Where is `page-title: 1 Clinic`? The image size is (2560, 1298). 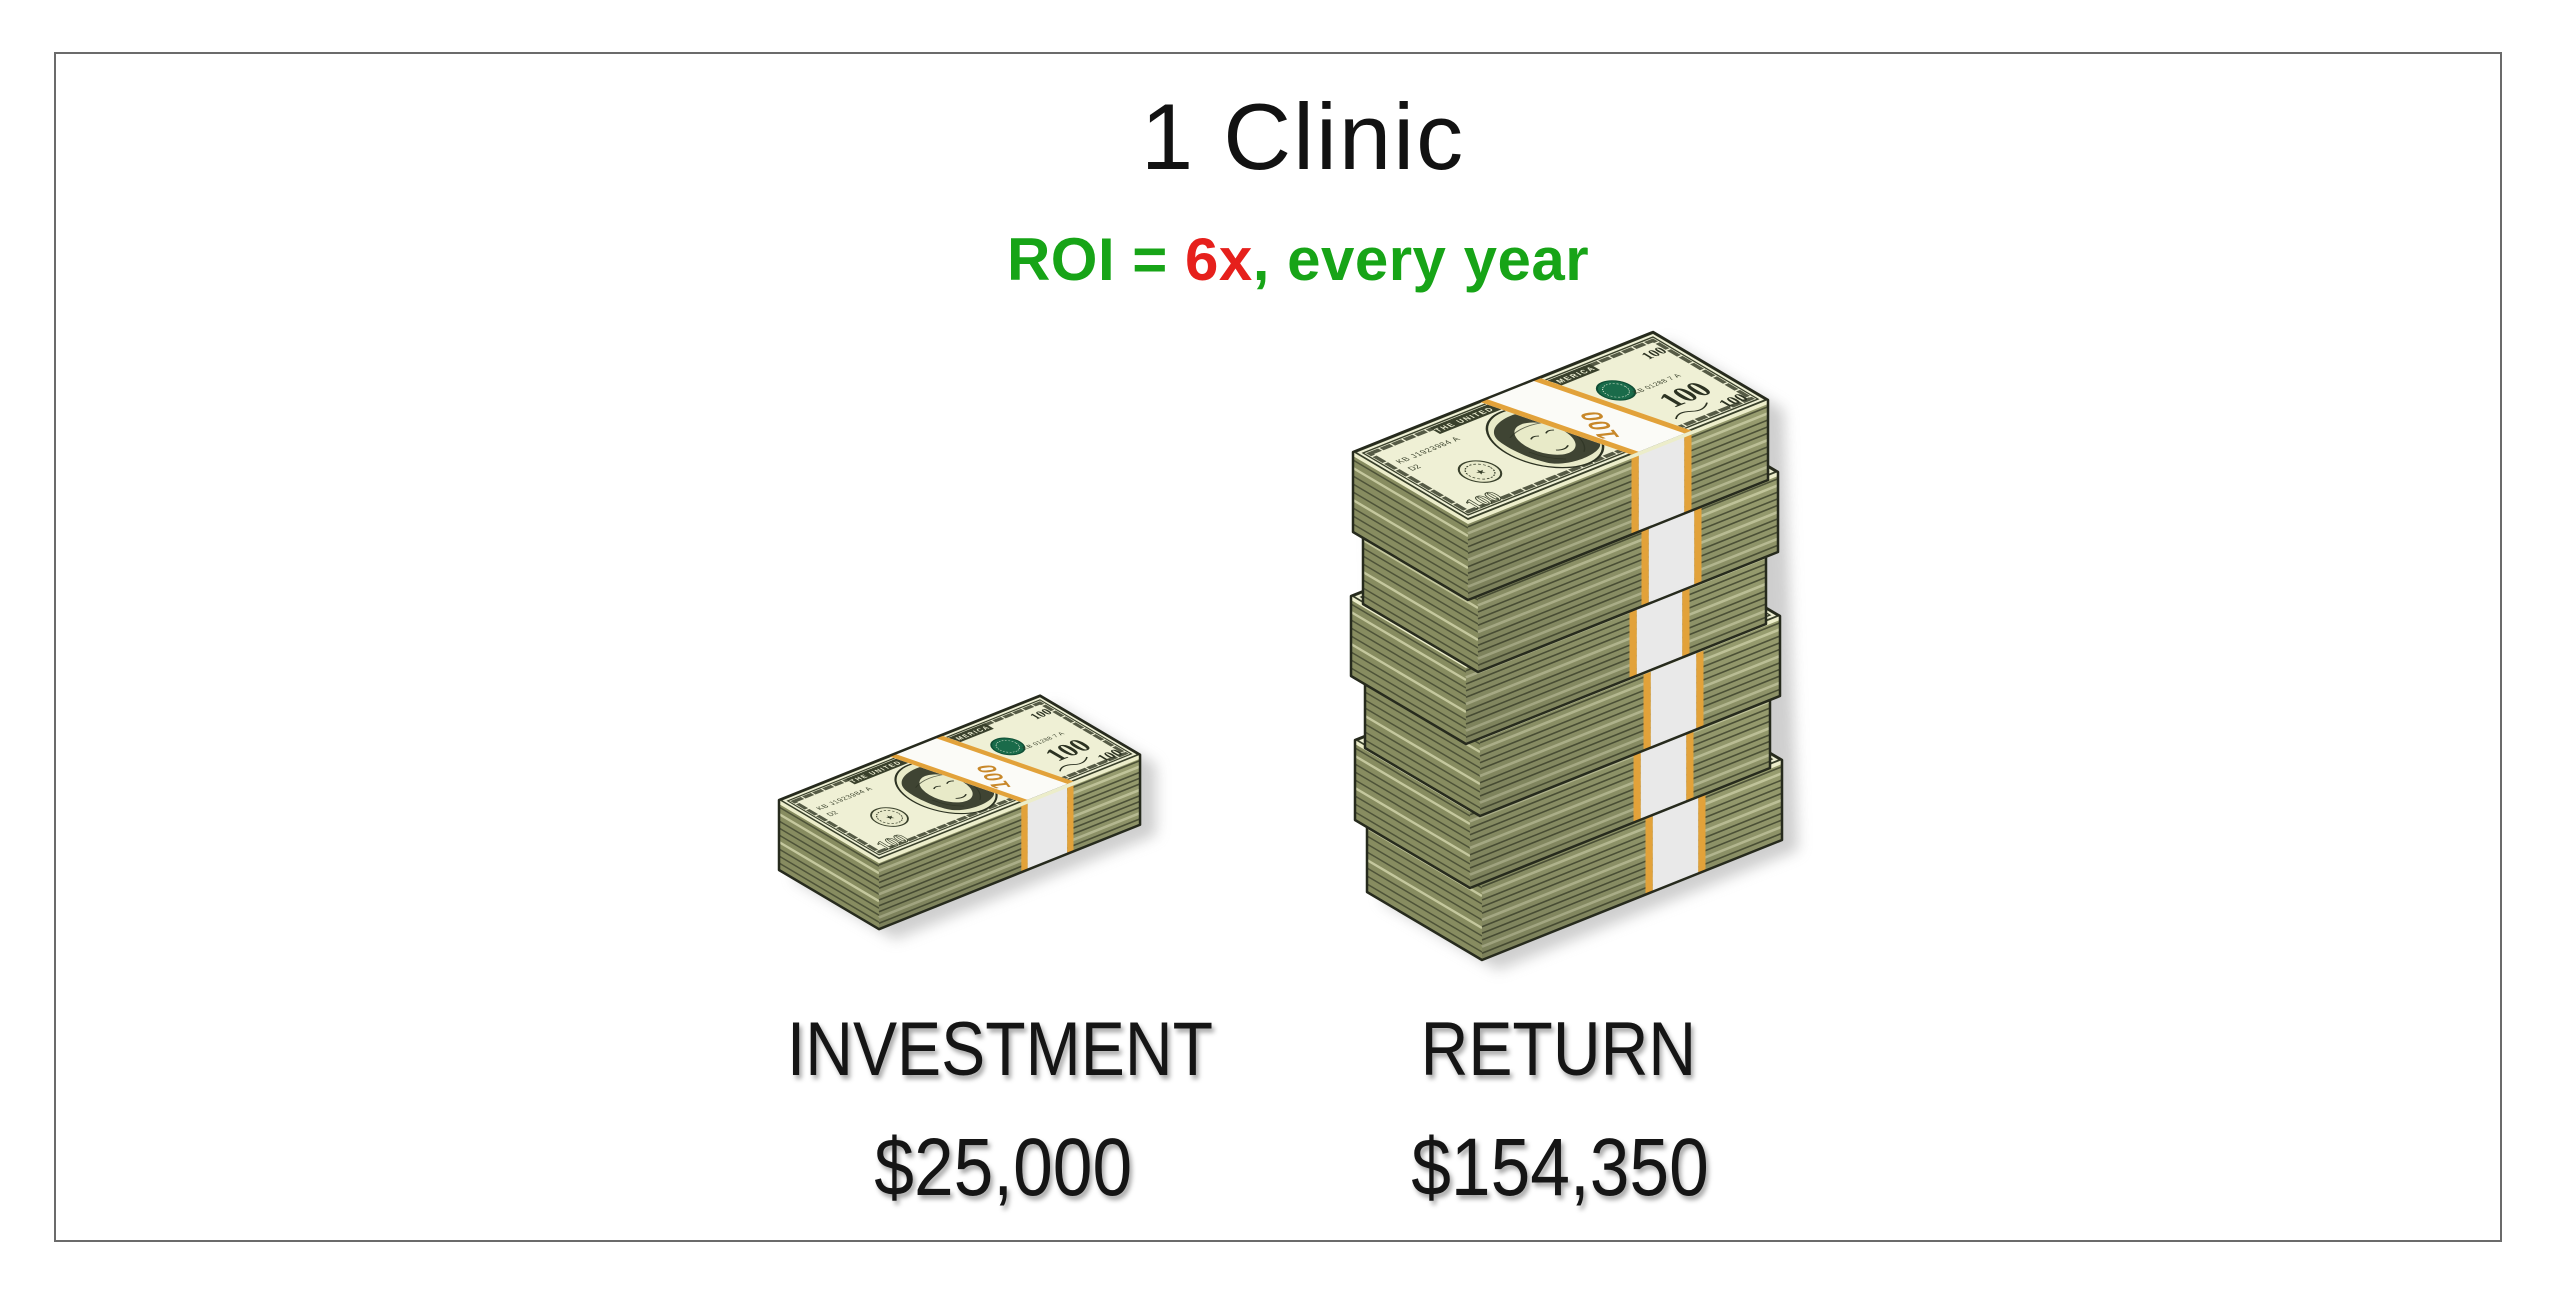
page-title: 1 Clinic is located at coordinates (1303, 136).